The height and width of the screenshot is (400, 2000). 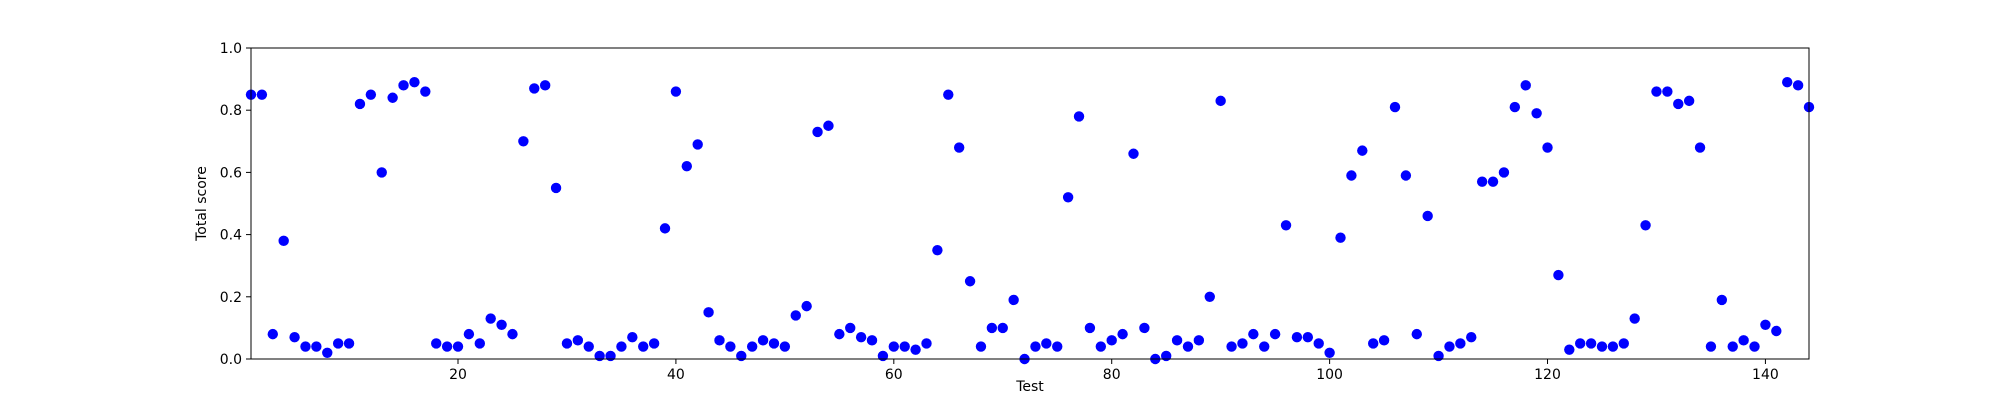 What do you see at coordinates (1547, 375) in the screenshot?
I see `x-tick-label: 120` at bounding box center [1547, 375].